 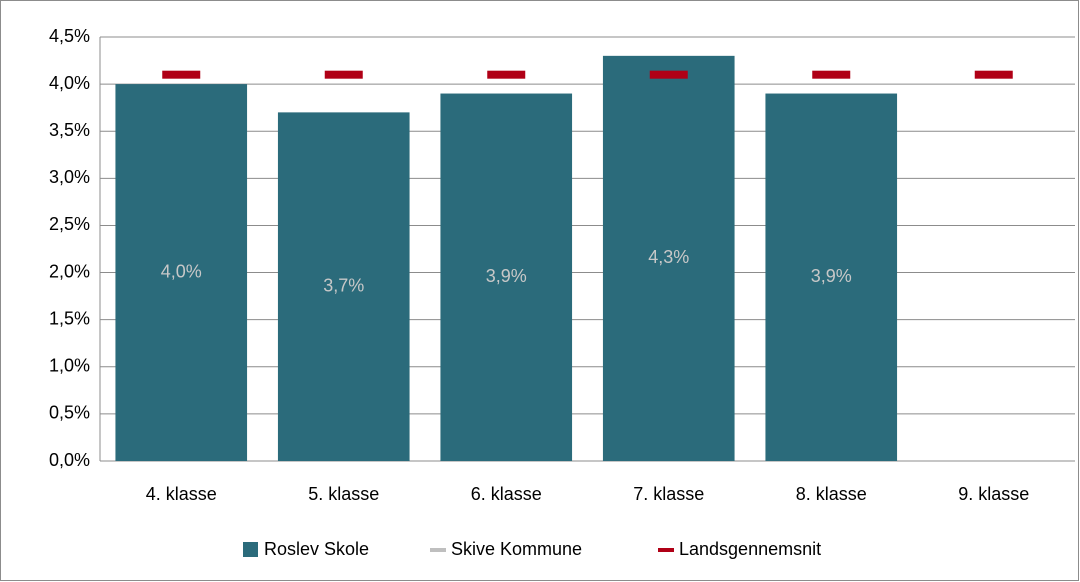 I want to click on x-tick-label: 9. klasse, so click(x=993, y=494).